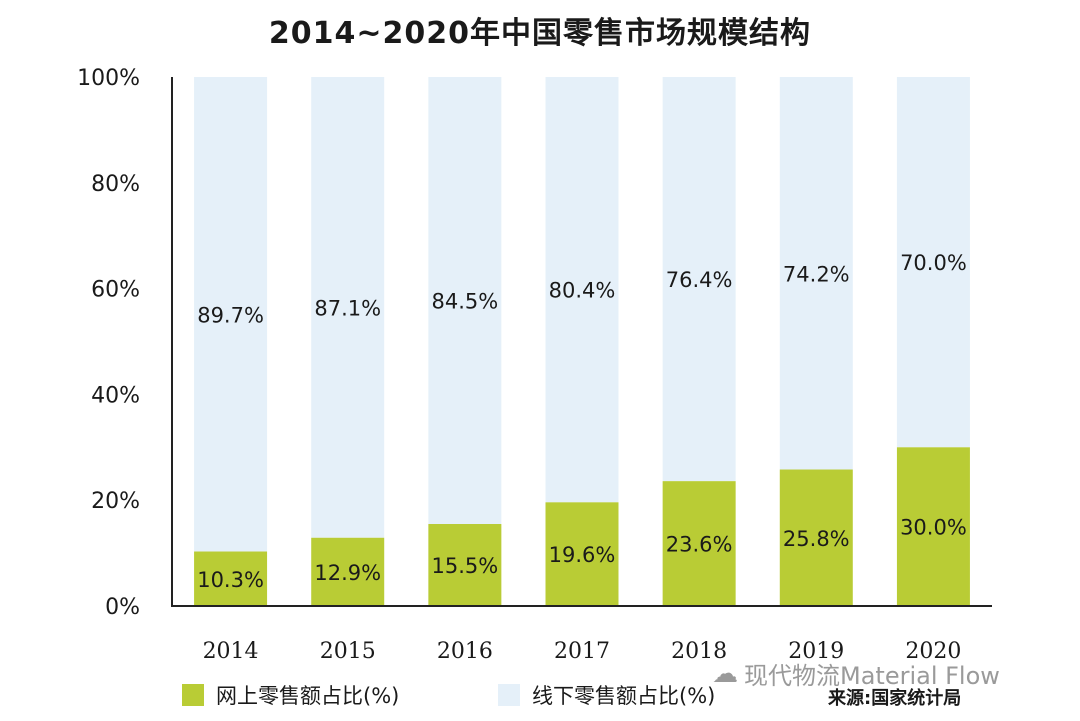 This screenshot has height=721, width=1080. I want to click on x-tick-label: 2015, so click(348, 651).